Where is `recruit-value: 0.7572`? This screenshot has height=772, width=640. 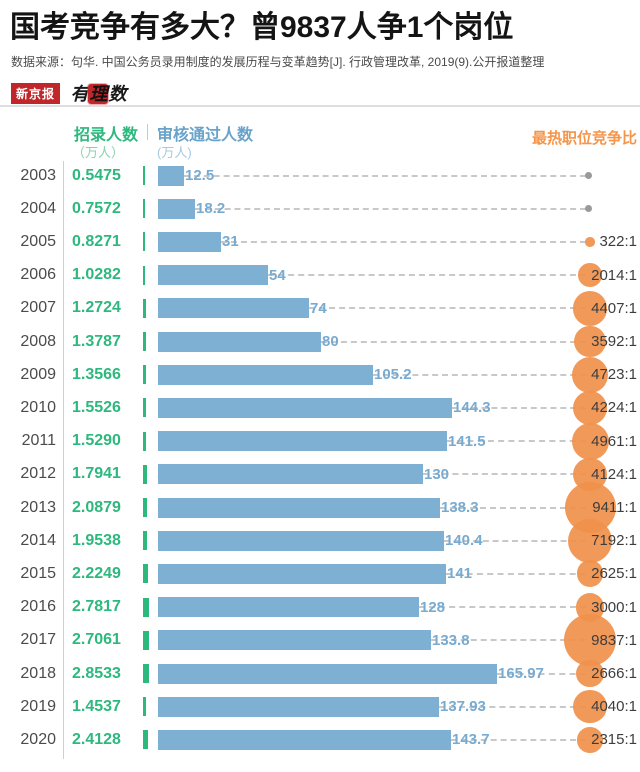 recruit-value: 0.7572 is located at coordinates (96, 208).